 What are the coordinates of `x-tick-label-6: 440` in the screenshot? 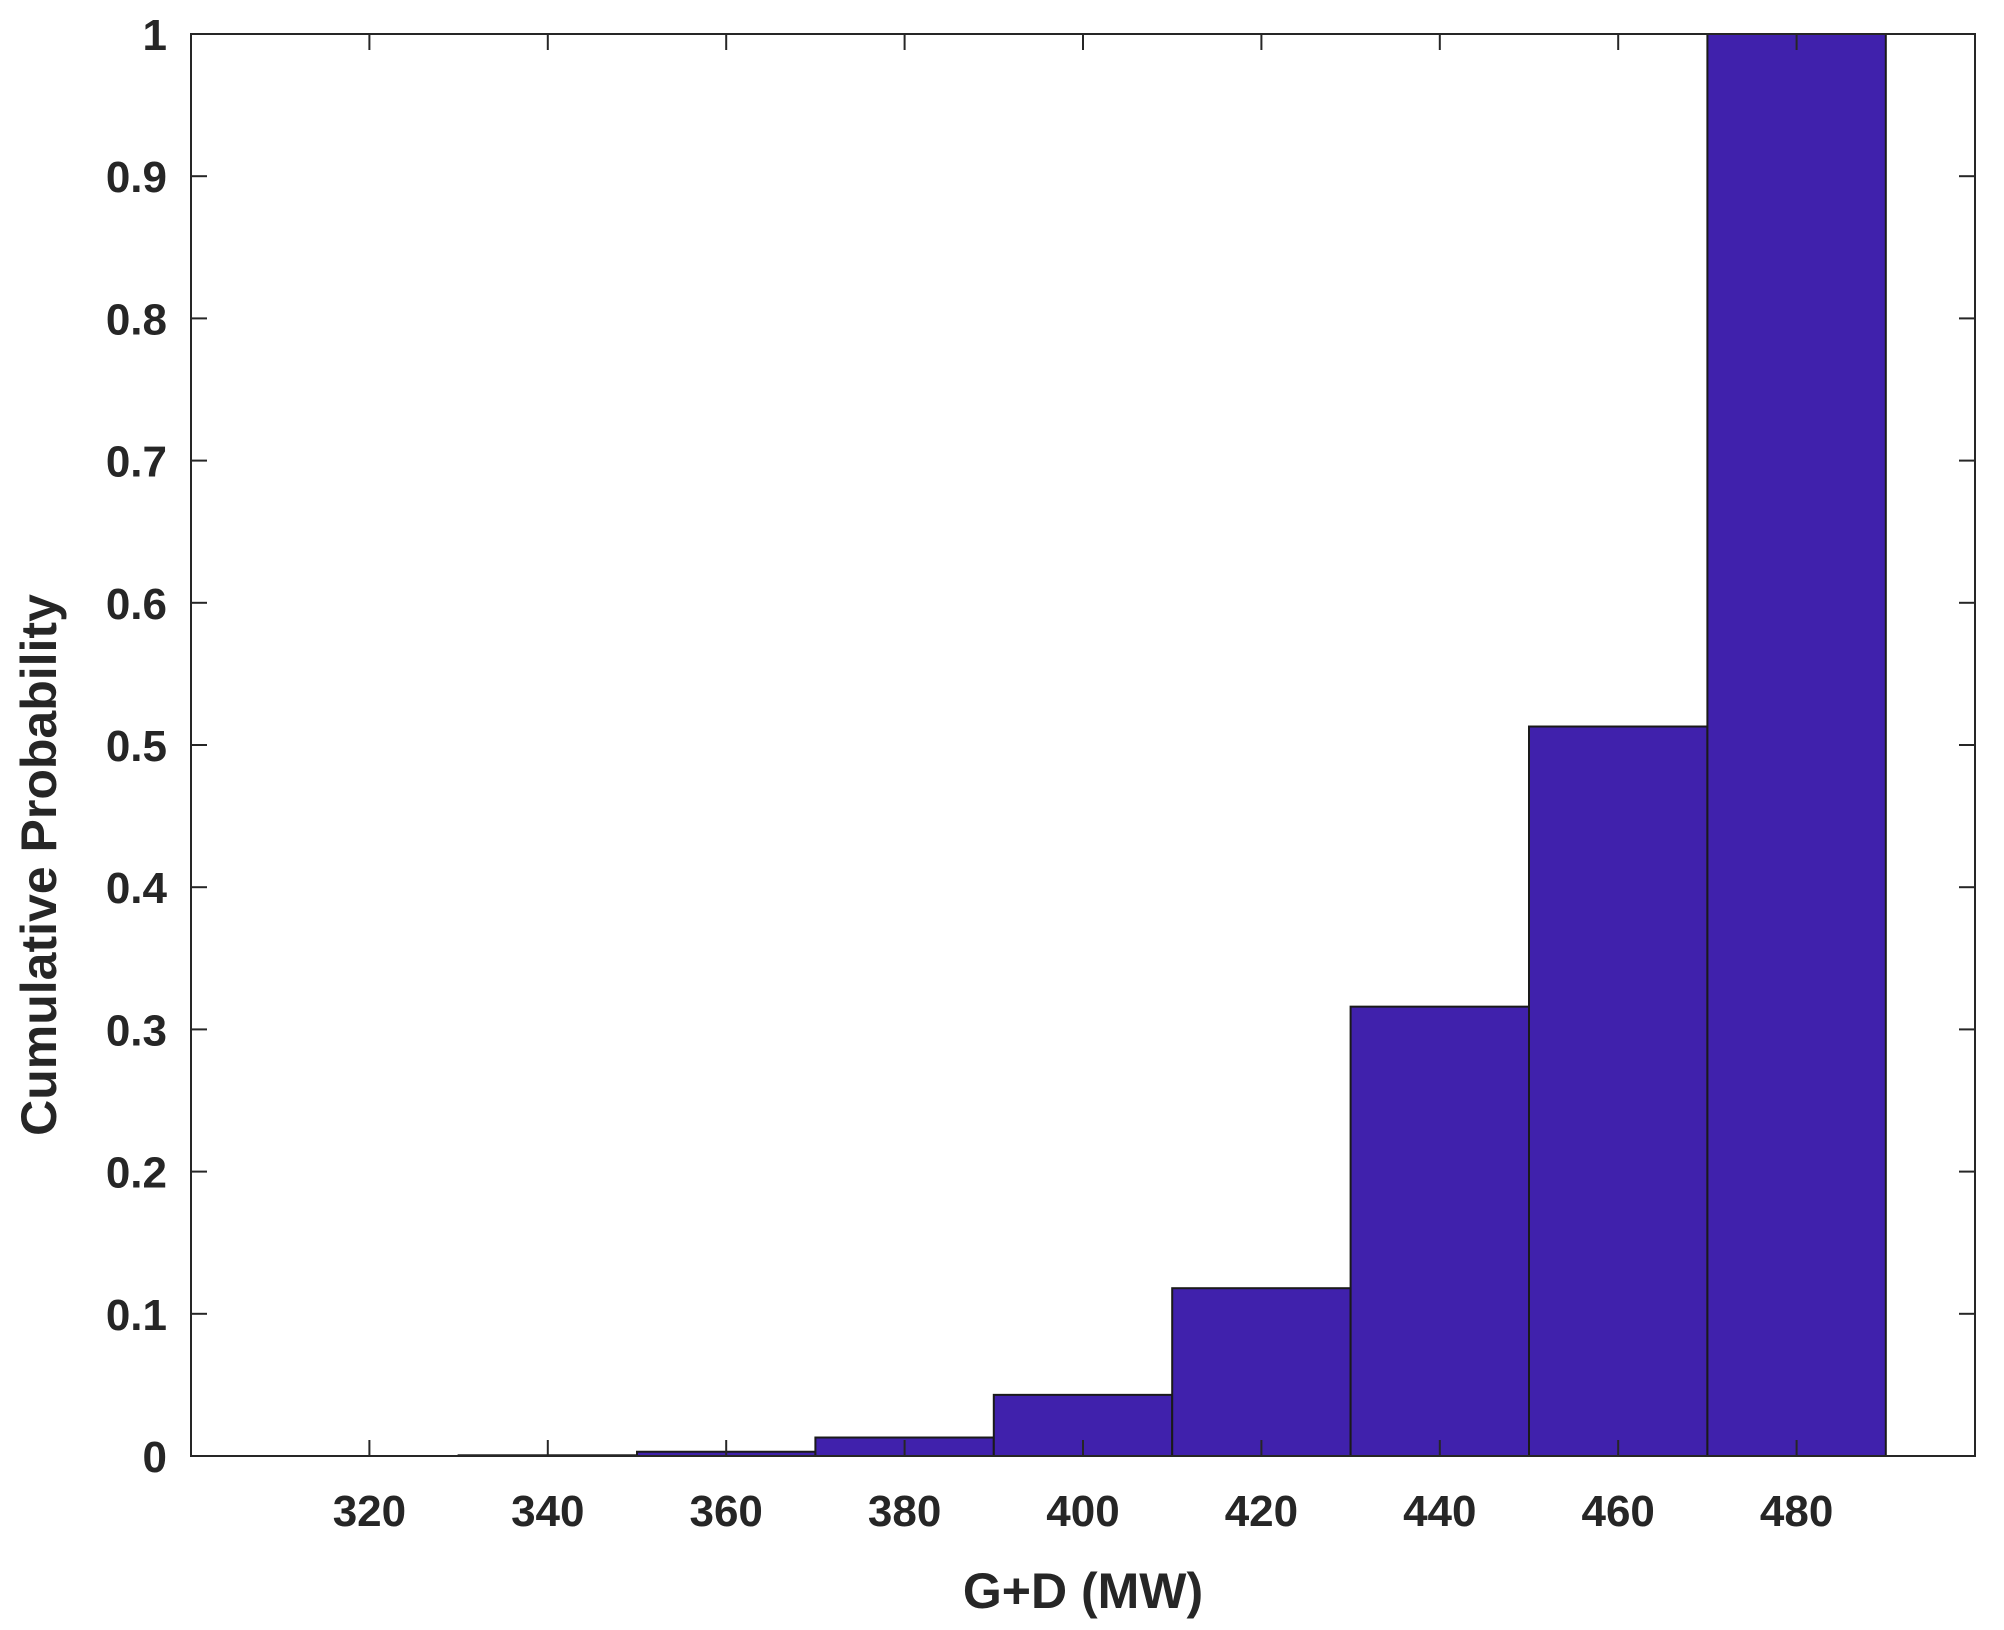 It's located at (1439, 1511).